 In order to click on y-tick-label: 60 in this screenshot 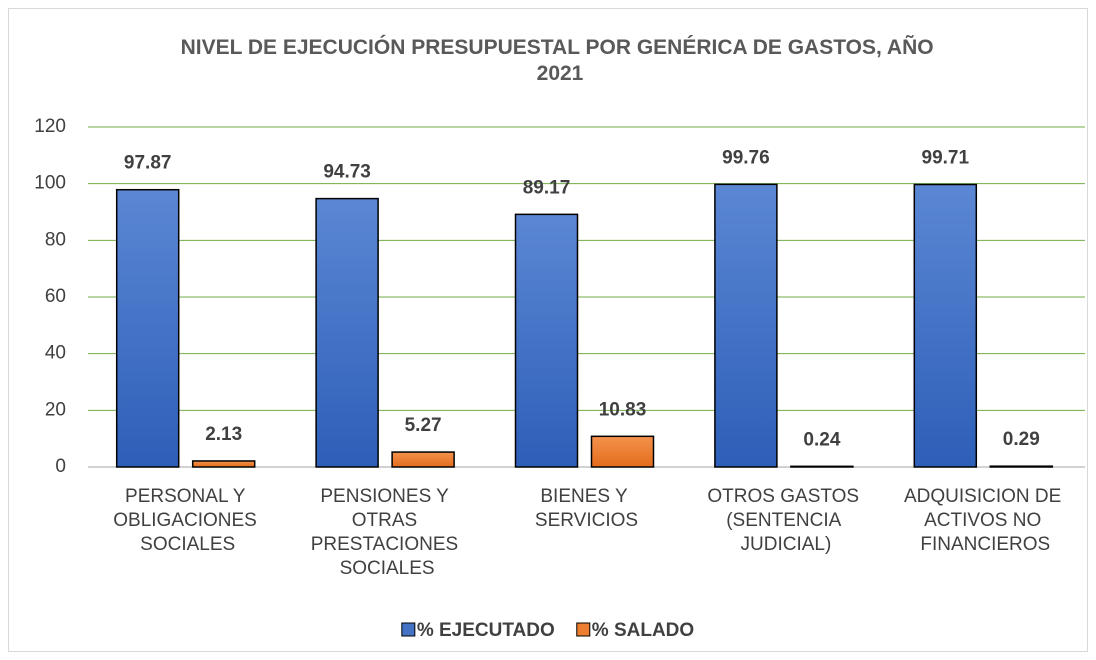, I will do `click(55, 296)`.